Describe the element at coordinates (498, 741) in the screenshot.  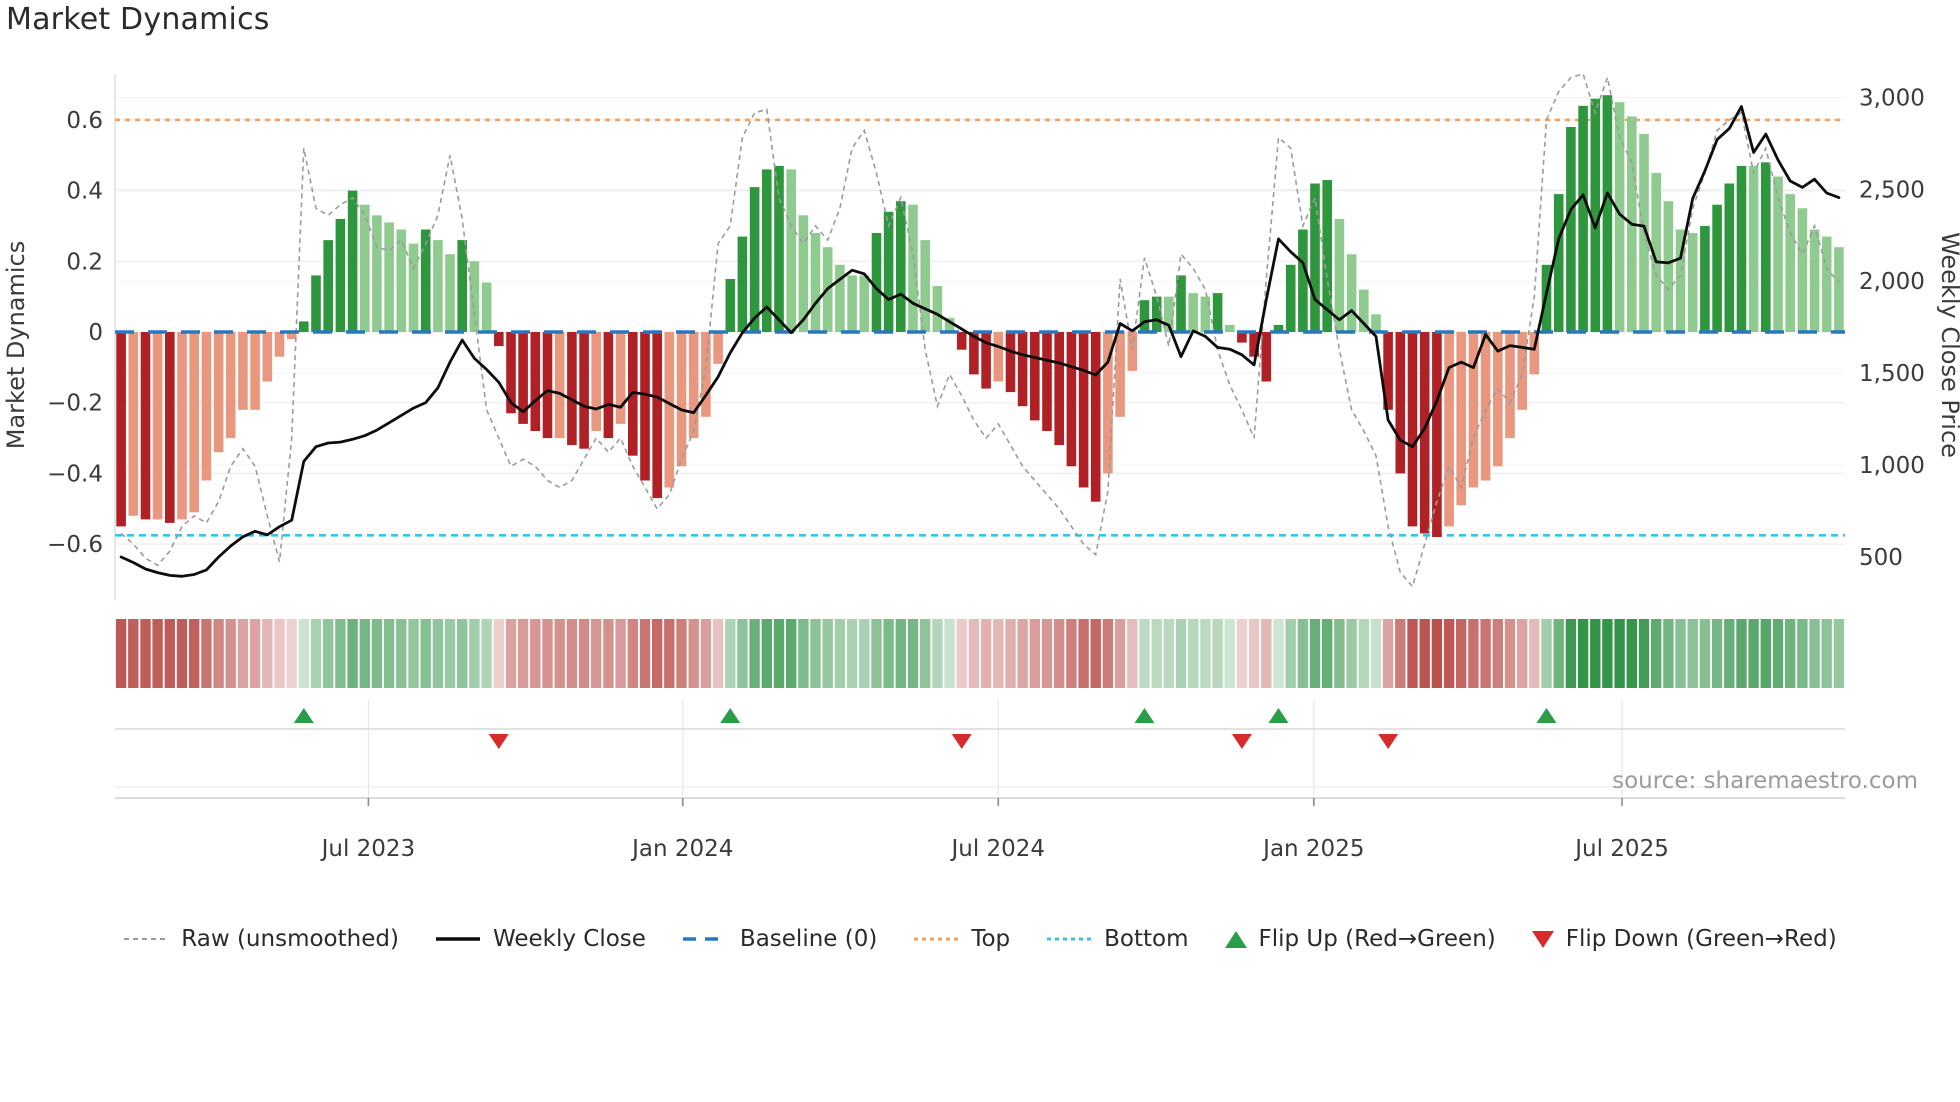
I see `flip-down-marker` at that location.